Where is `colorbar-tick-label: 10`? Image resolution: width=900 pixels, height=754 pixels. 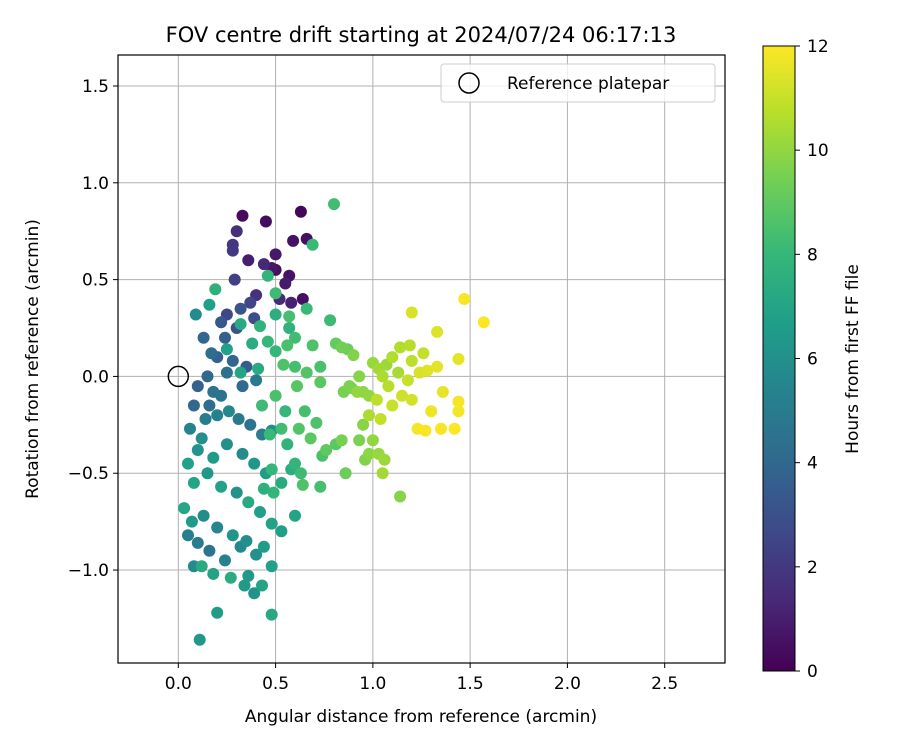
colorbar-tick-label: 10 is located at coordinates (818, 151).